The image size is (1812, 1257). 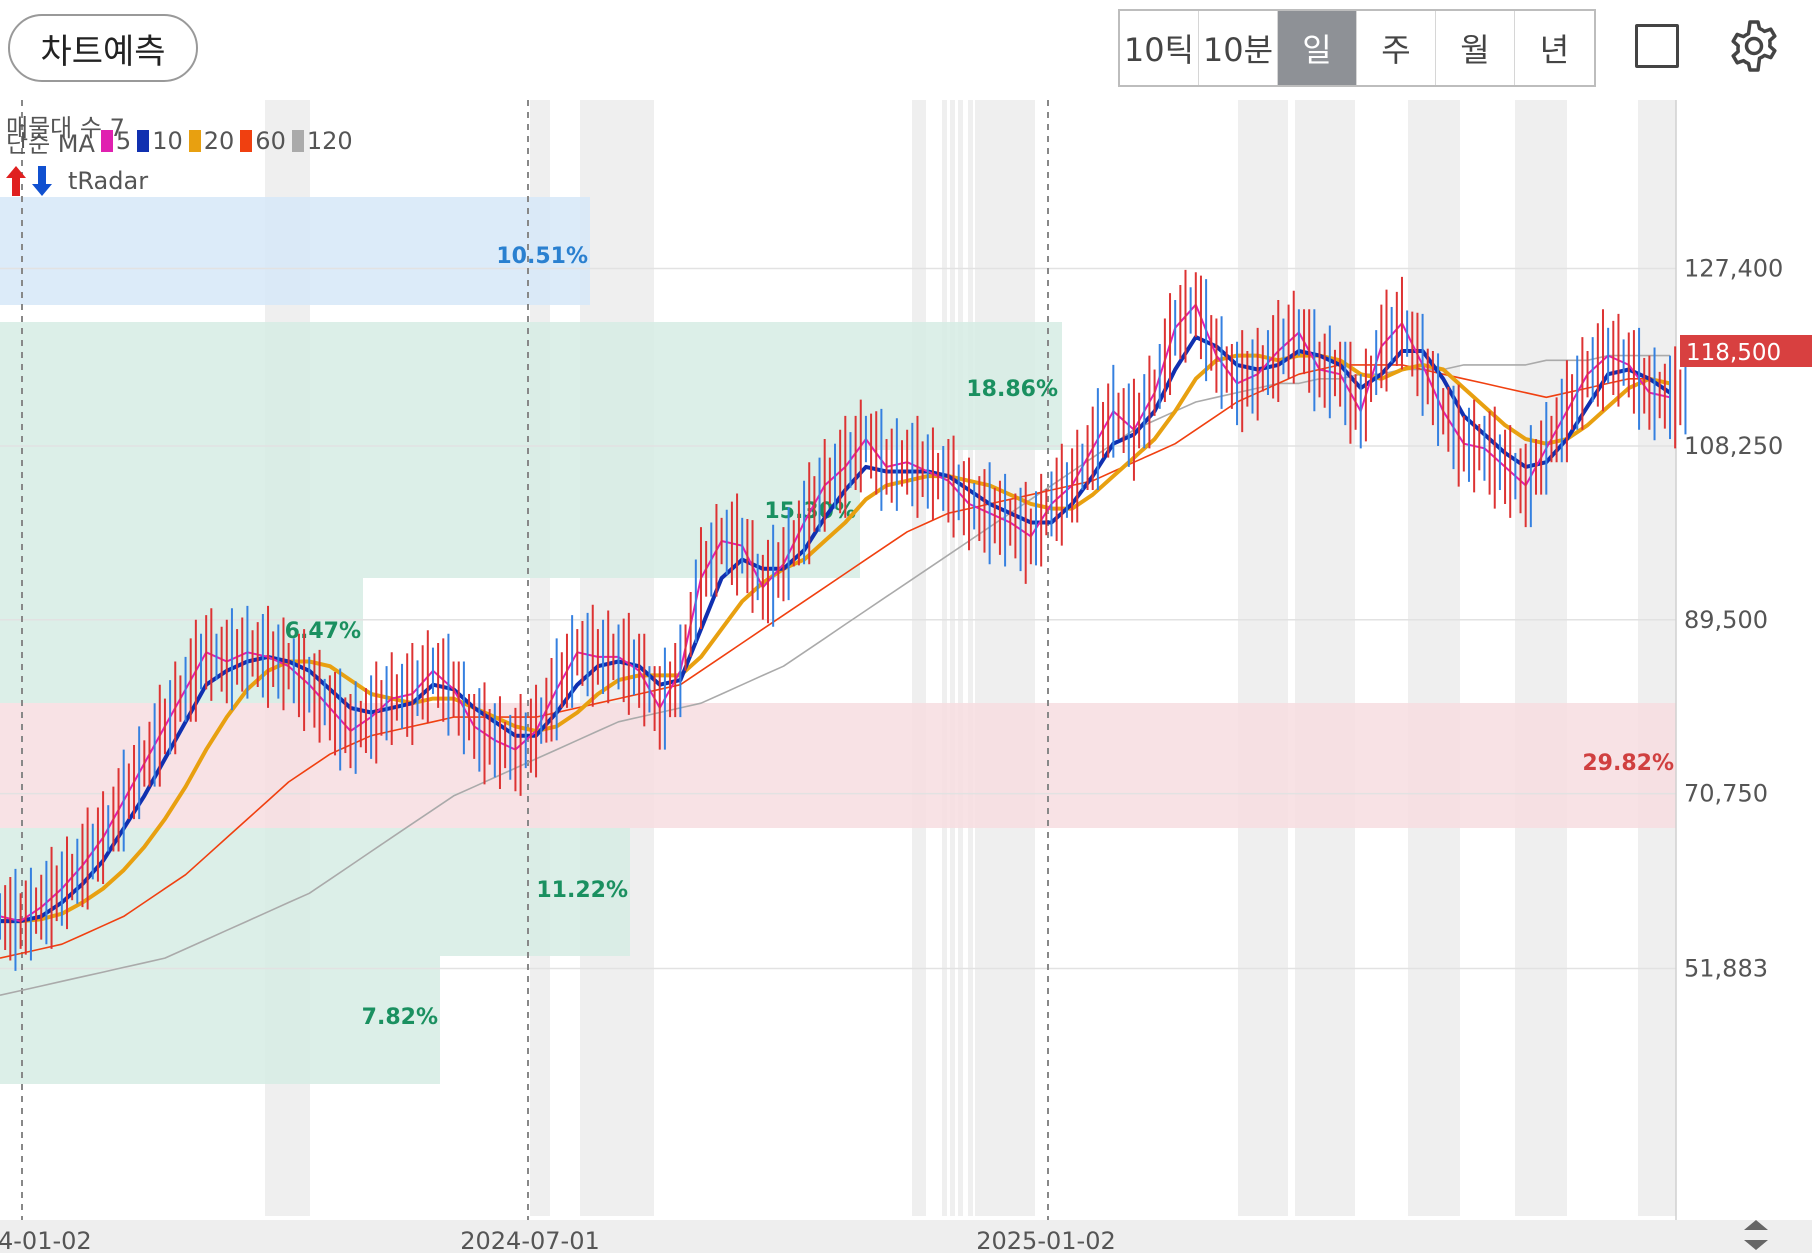 What do you see at coordinates (1726, 969) in the screenshot?
I see `y-tick-label: 51,883` at bounding box center [1726, 969].